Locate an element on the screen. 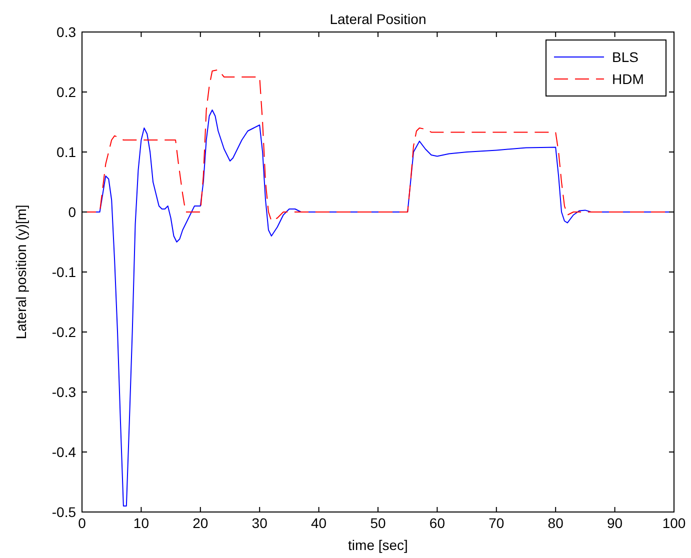  x-tick-label: 30 is located at coordinates (260, 523).